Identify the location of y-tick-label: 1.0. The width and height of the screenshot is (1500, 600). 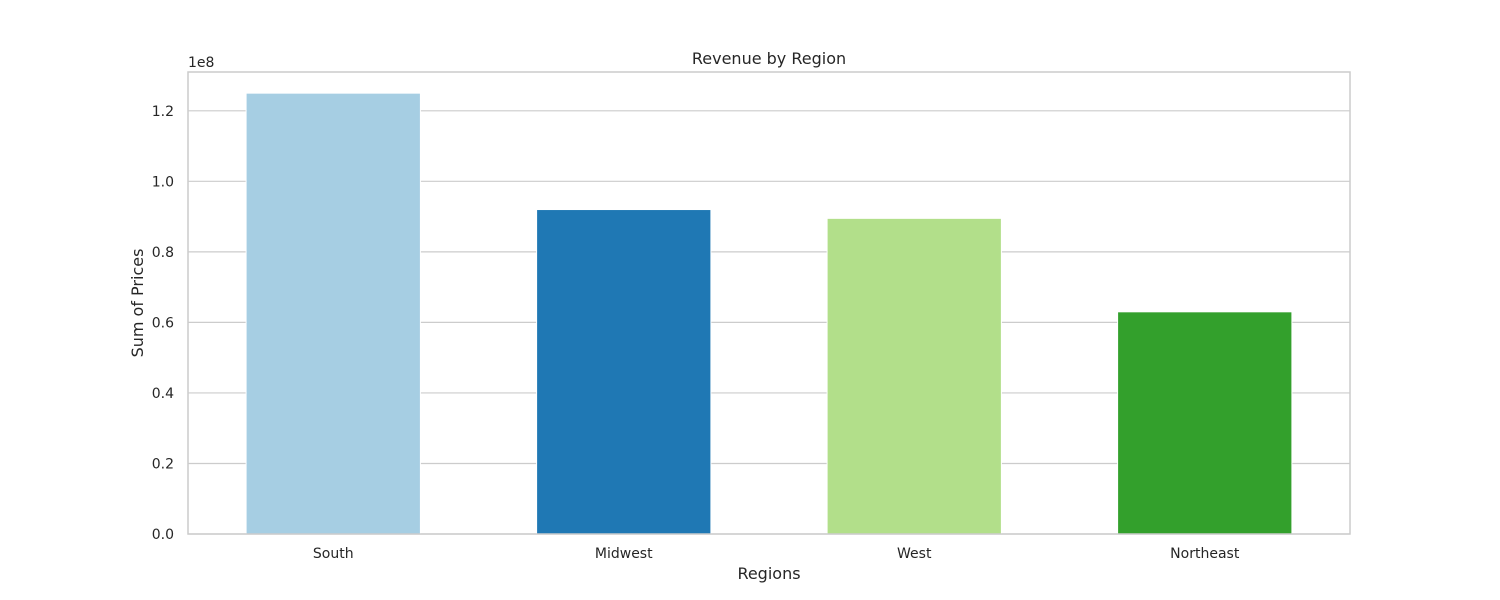
(163, 182).